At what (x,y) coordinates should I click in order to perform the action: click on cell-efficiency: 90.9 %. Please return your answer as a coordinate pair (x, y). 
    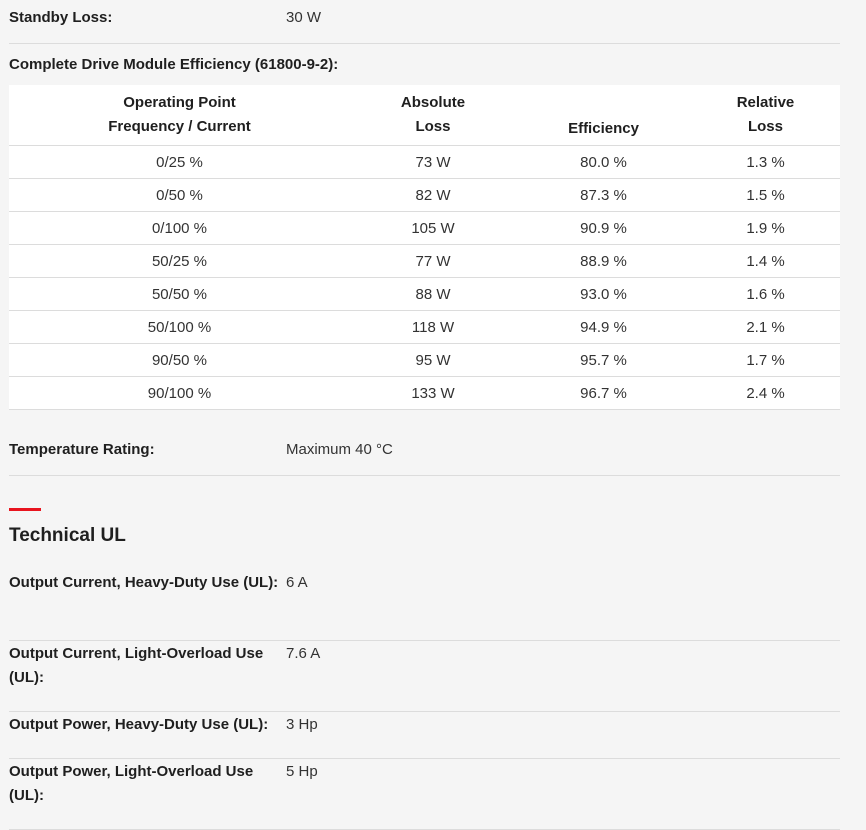
    Looking at the image, I should click on (603, 228).